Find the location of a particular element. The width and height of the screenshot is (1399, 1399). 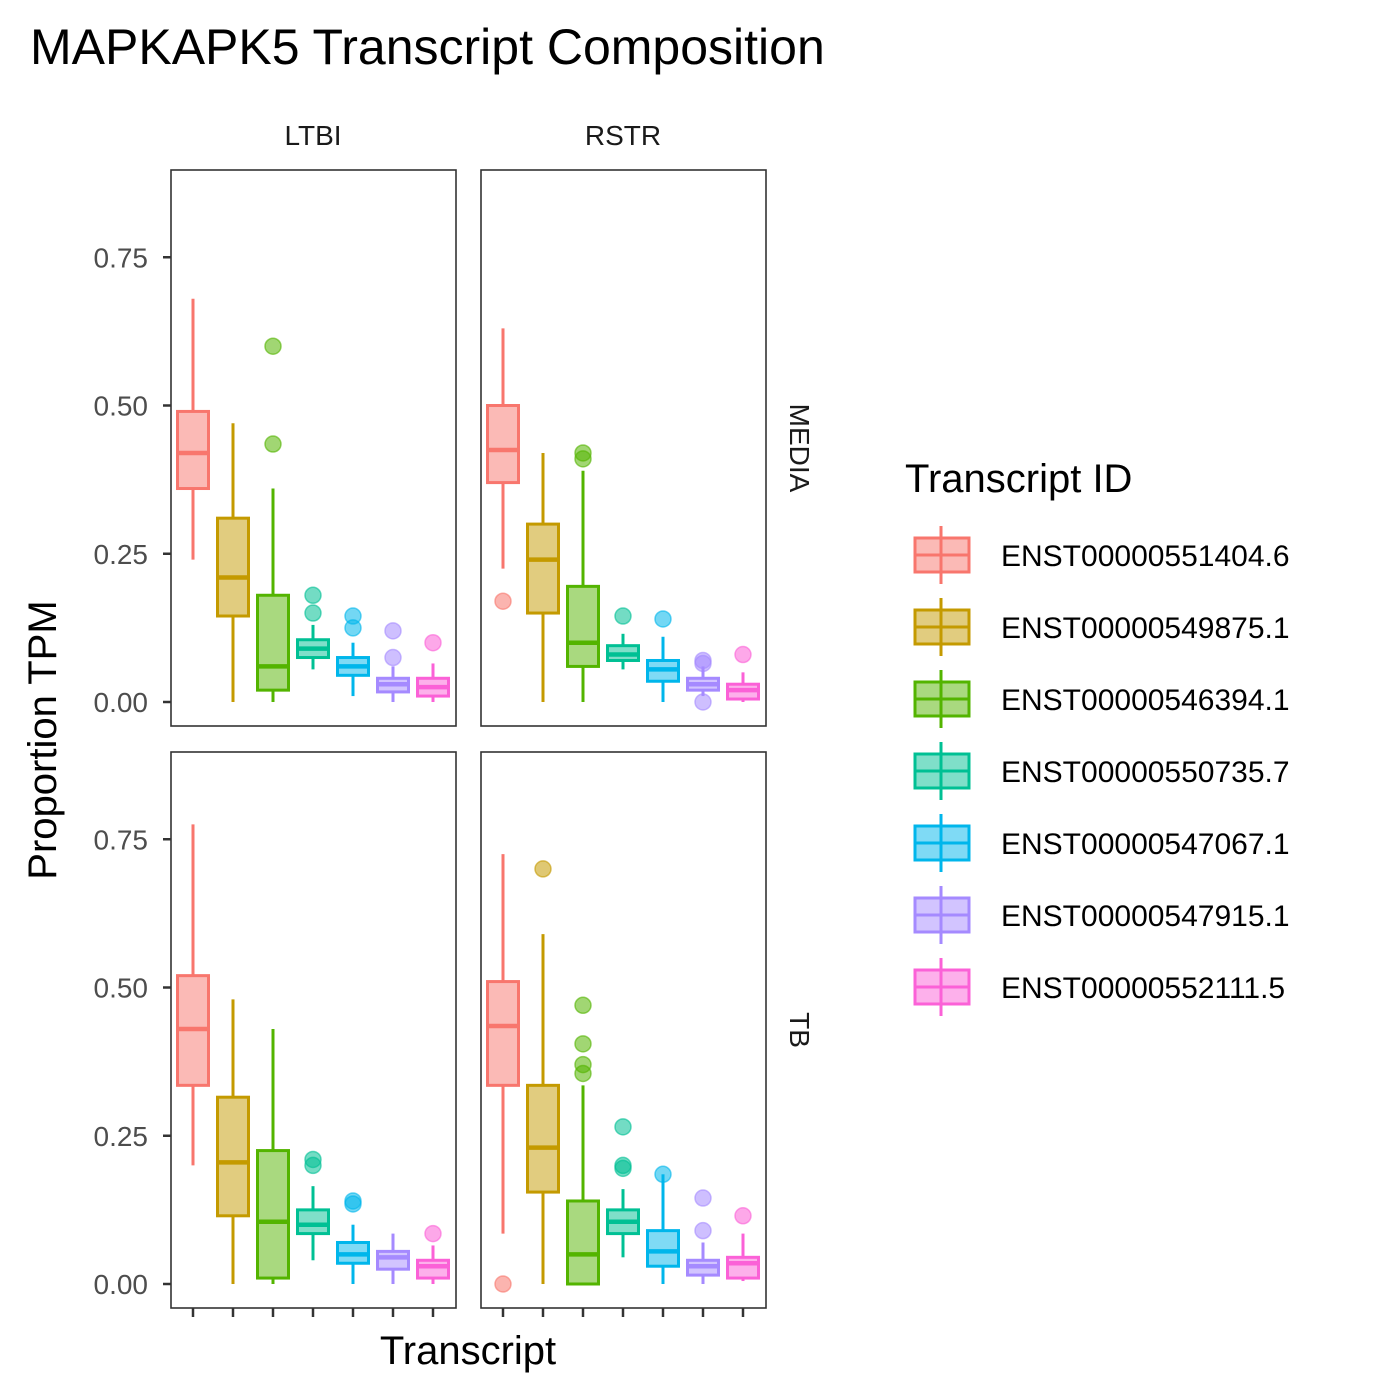

legend-label: ENST00000550735.7 is located at coordinates (1145, 772).